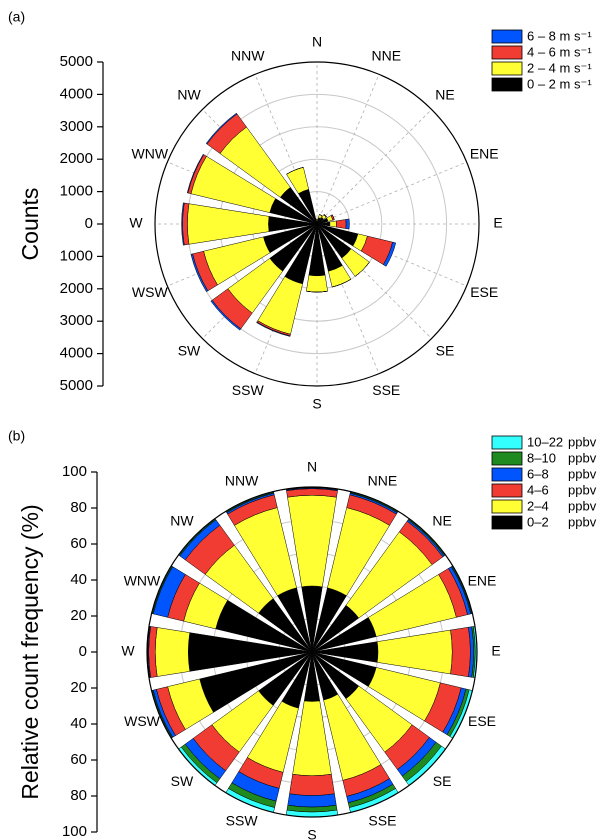  What do you see at coordinates (538, 473) in the screenshot?
I see `legend-label: 6–8` at bounding box center [538, 473].